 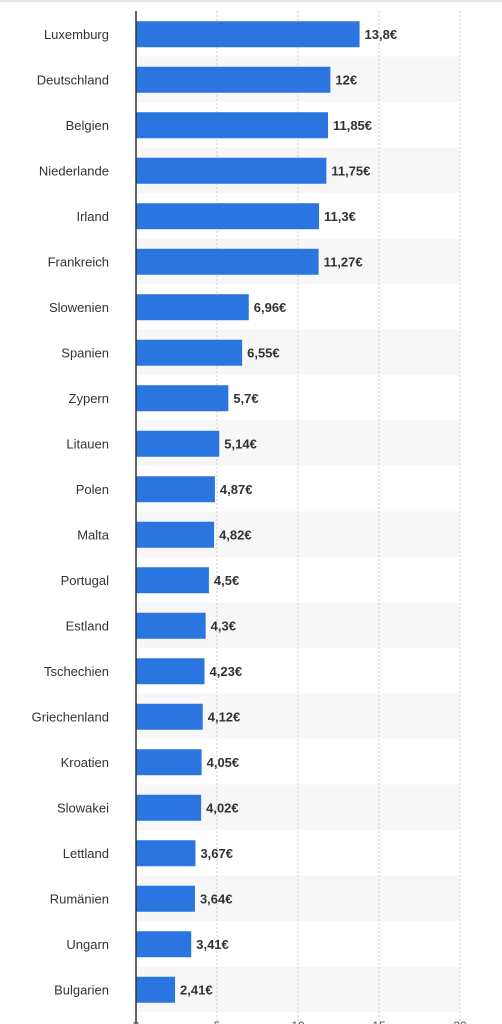 I want to click on value-label: 4,23€, so click(x=226, y=671).